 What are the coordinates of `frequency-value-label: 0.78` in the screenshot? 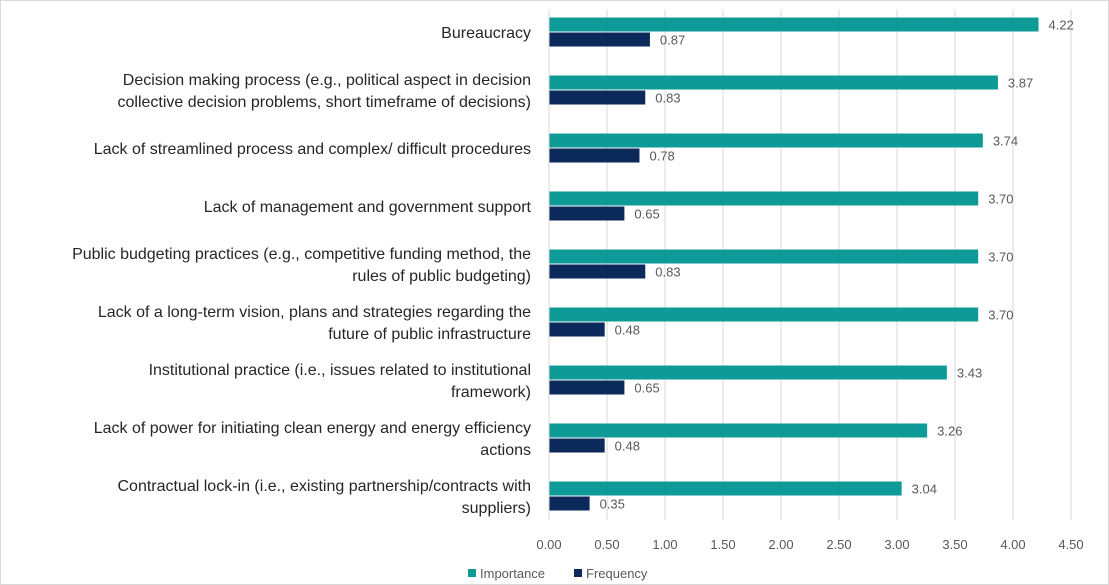 It's located at (661, 156).